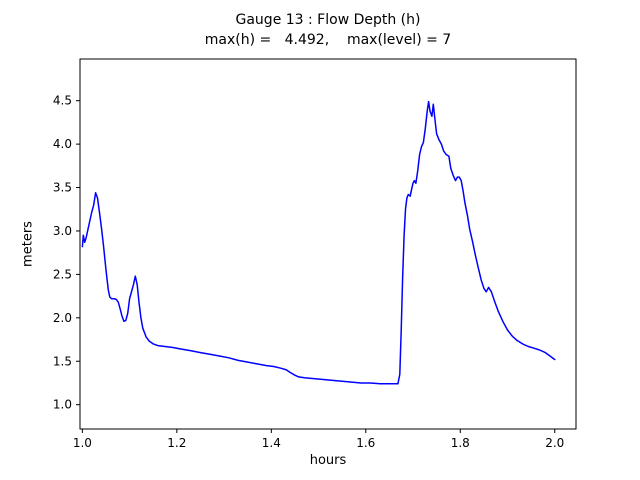  Describe the element at coordinates (328, 40) in the screenshot. I see `chart-subtitle: max(h) = 4.492, max(level) = 7` at that location.